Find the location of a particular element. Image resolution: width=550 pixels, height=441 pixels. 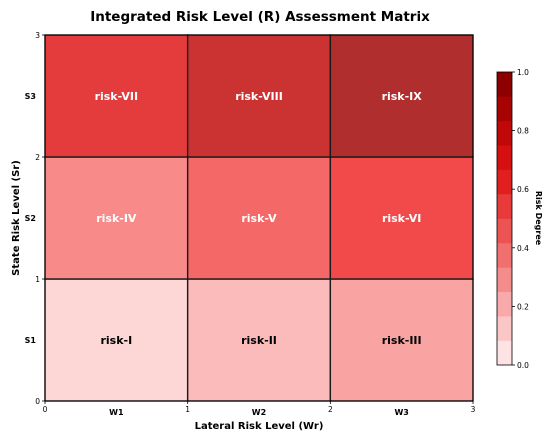

cell-label: risk-VII is located at coordinates (117, 96).